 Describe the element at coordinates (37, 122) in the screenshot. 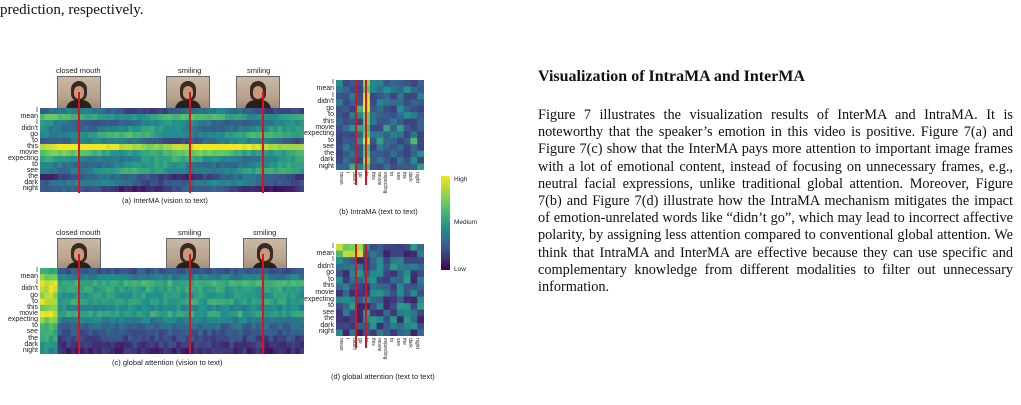

I see `row-label: I` at that location.